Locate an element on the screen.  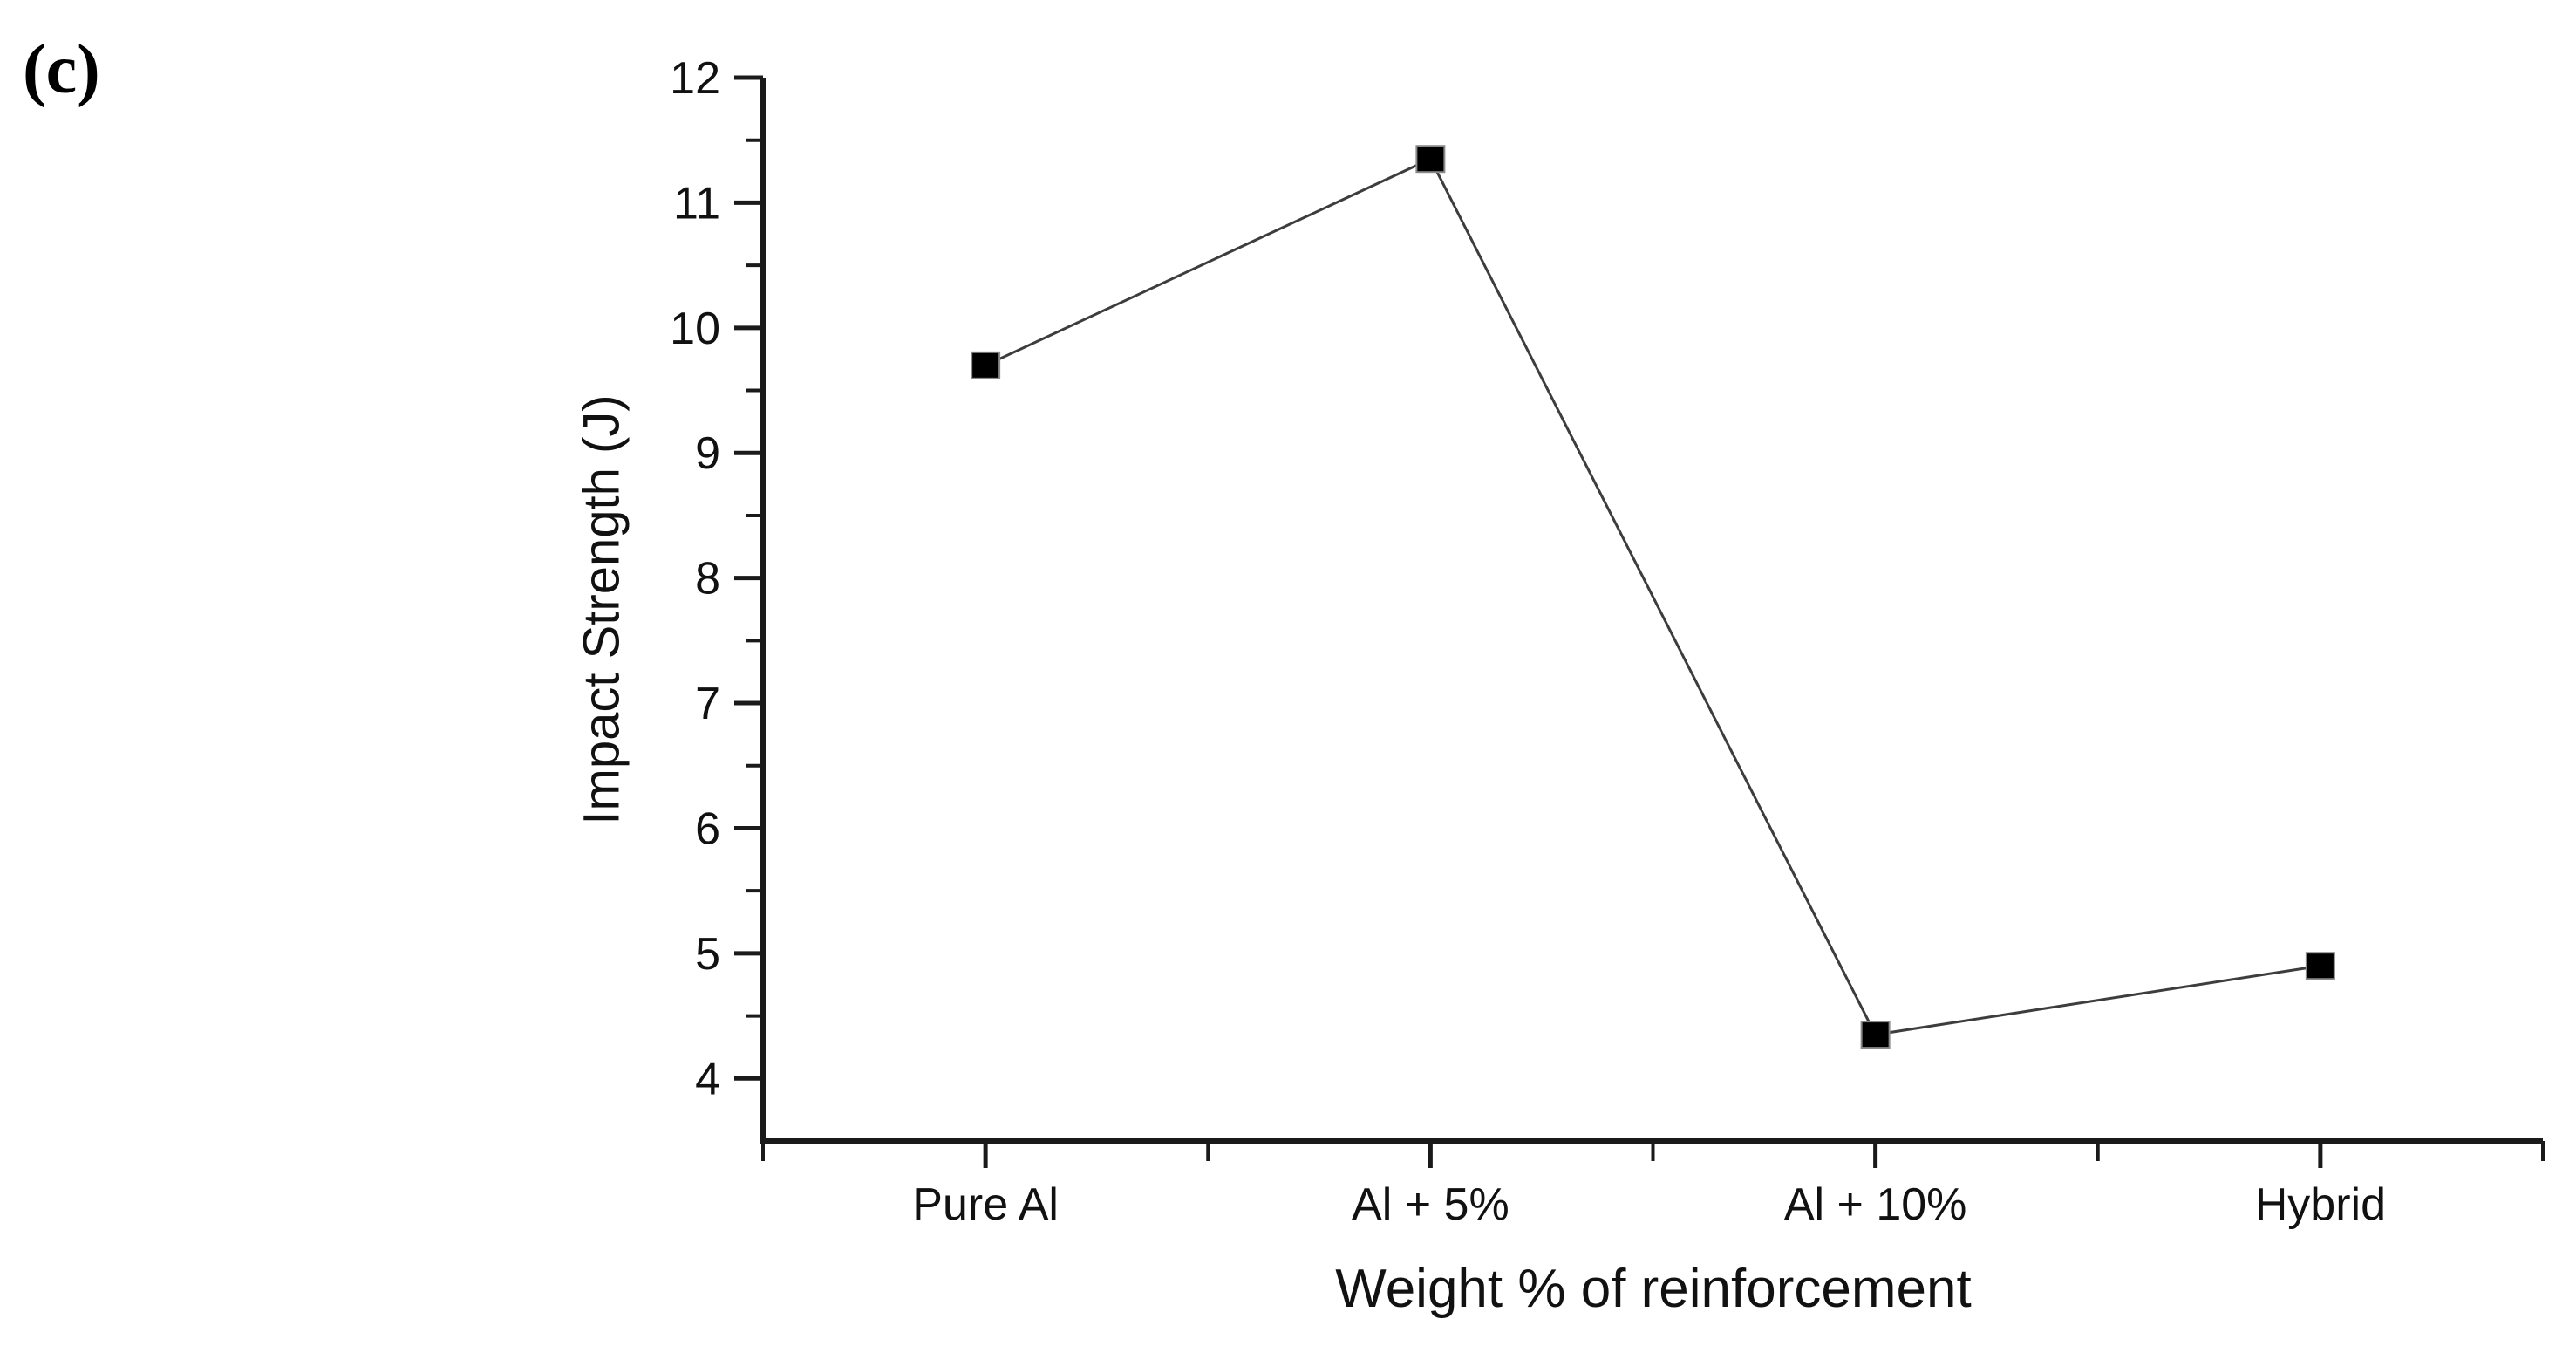
x-axis-title: Weight % of reinforcement is located at coordinates (1654, 1289).